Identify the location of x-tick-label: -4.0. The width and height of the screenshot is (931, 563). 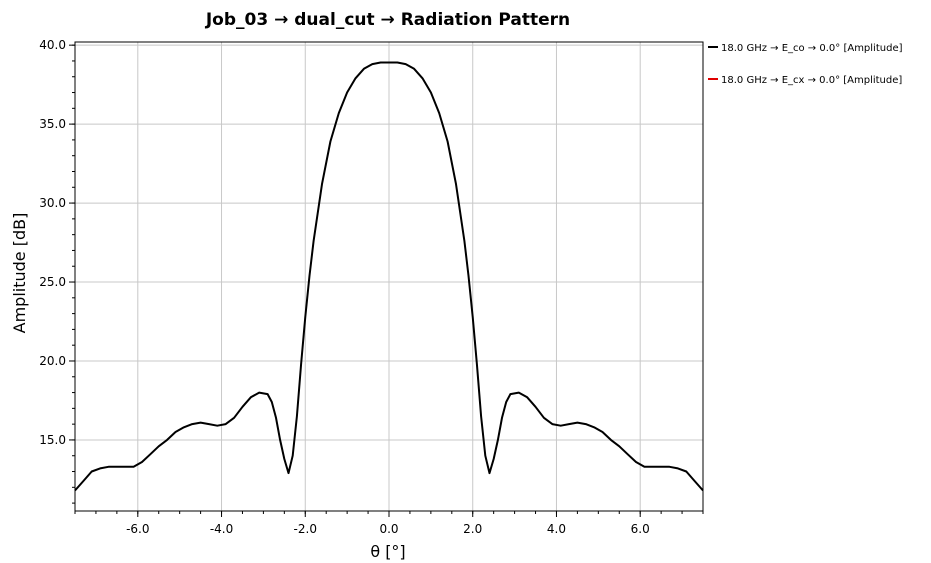
(221, 529).